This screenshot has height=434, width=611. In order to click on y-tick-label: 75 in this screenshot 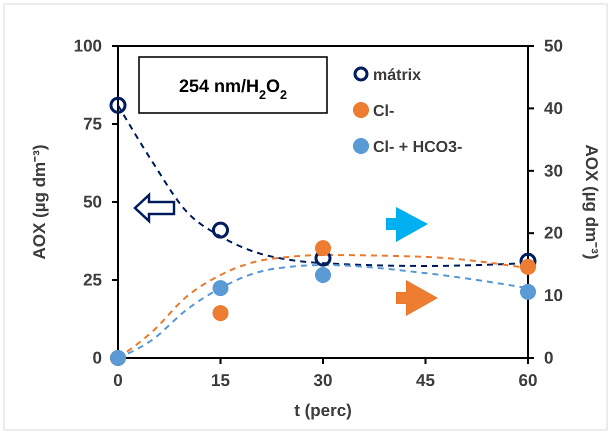, I will do `click(92, 124)`.